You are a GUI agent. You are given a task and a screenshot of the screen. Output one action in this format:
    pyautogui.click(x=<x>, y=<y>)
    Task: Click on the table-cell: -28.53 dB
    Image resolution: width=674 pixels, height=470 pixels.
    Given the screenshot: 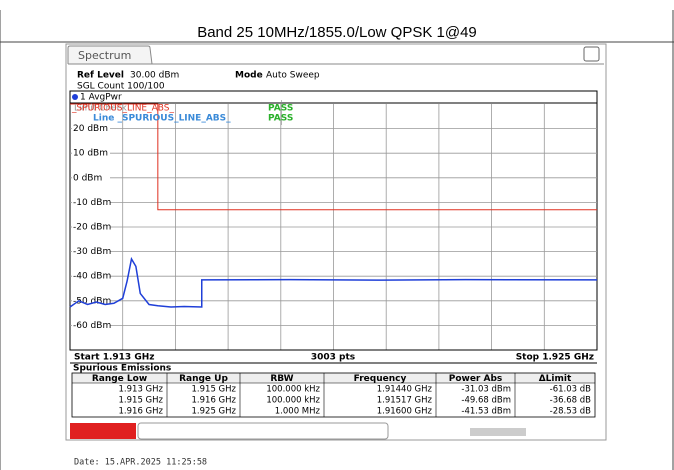 What is the action you would take?
    pyautogui.click(x=570, y=412)
    